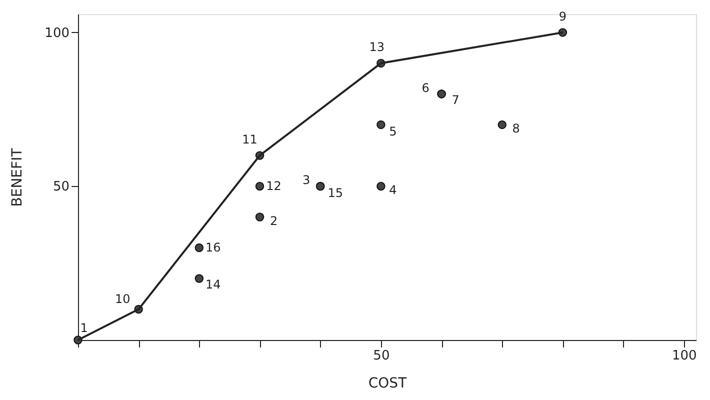  I want to click on annotation: 12, so click(274, 186).